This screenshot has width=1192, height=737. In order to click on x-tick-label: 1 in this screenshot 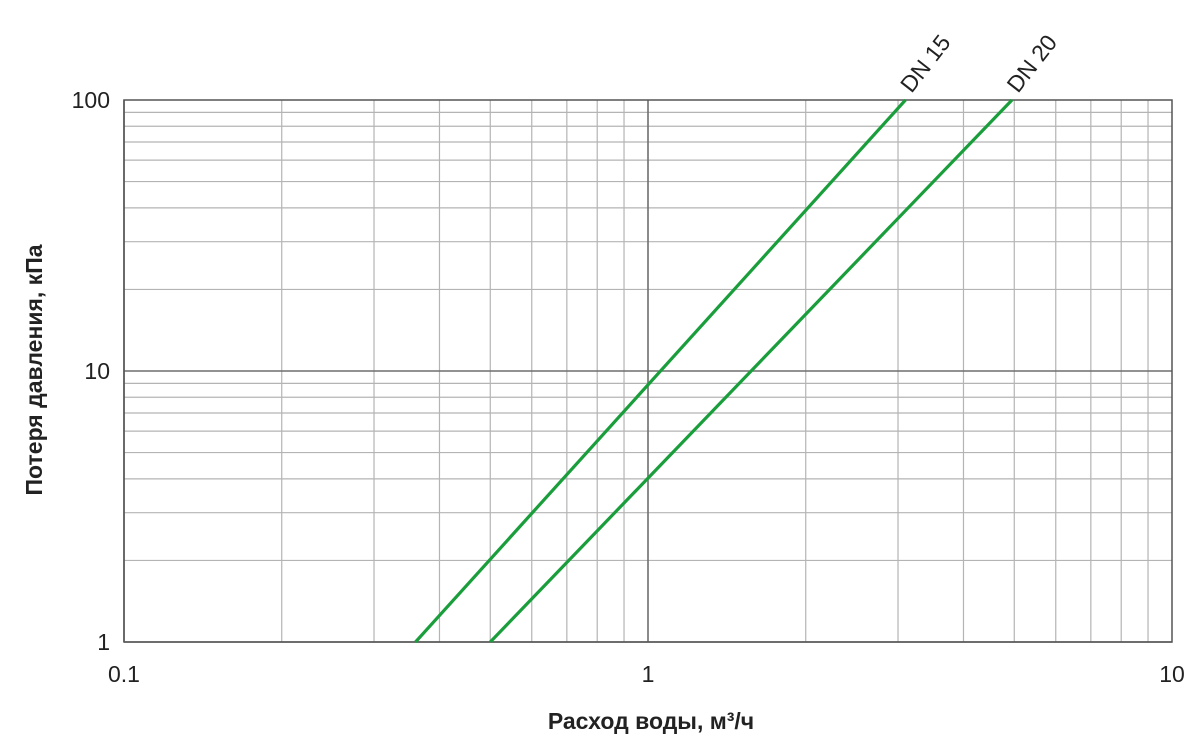, I will do `click(648, 674)`.